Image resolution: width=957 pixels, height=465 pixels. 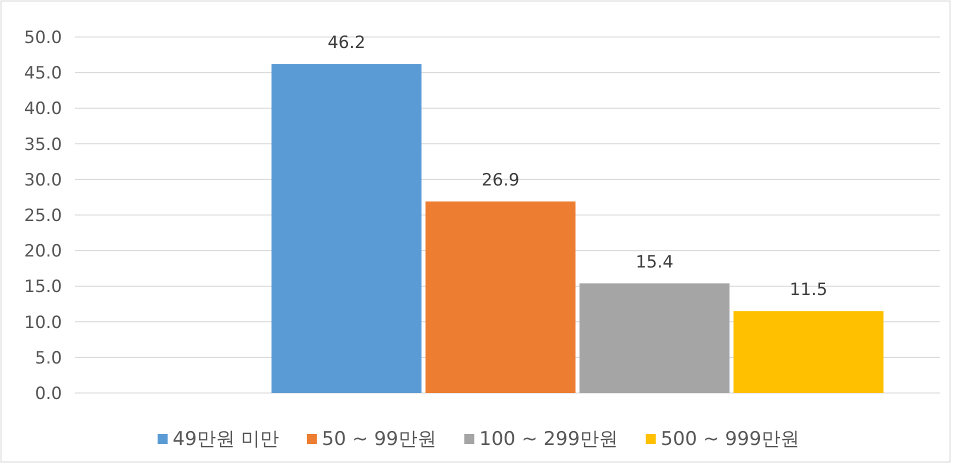 What do you see at coordinates (347, 43) in the screenshot?
I see `data-label: 46.2` at bounding box center [347, 43].